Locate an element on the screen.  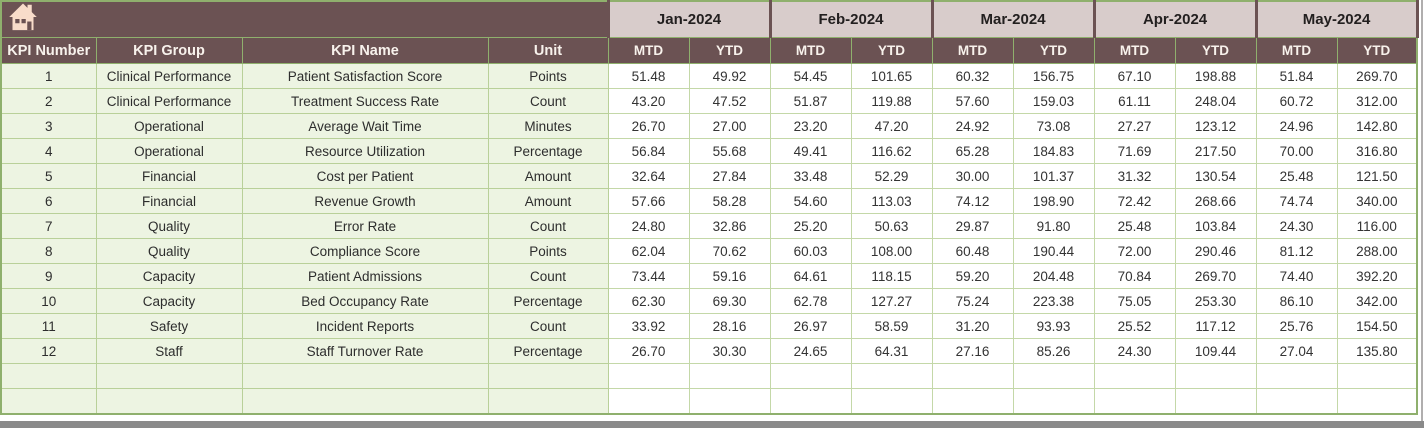
kpi-value-cell: 56.84 is located at coordinates (648, 151).